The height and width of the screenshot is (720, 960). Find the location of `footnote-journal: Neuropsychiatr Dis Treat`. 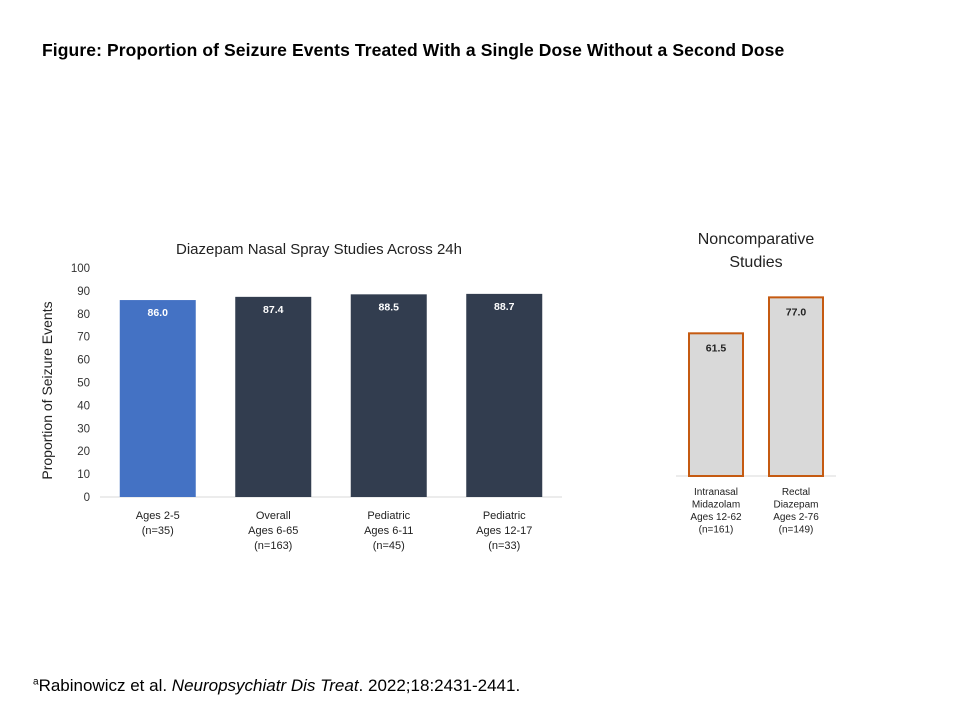

footnote-journal: Neuropsychiatr Dis Treat is located at coordinates (265, 685).